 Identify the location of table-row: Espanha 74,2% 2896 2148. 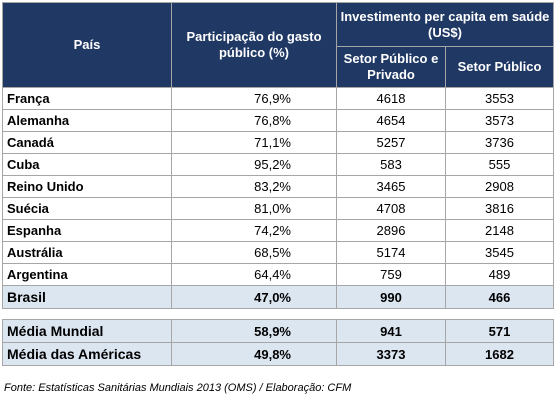
(278, 230).